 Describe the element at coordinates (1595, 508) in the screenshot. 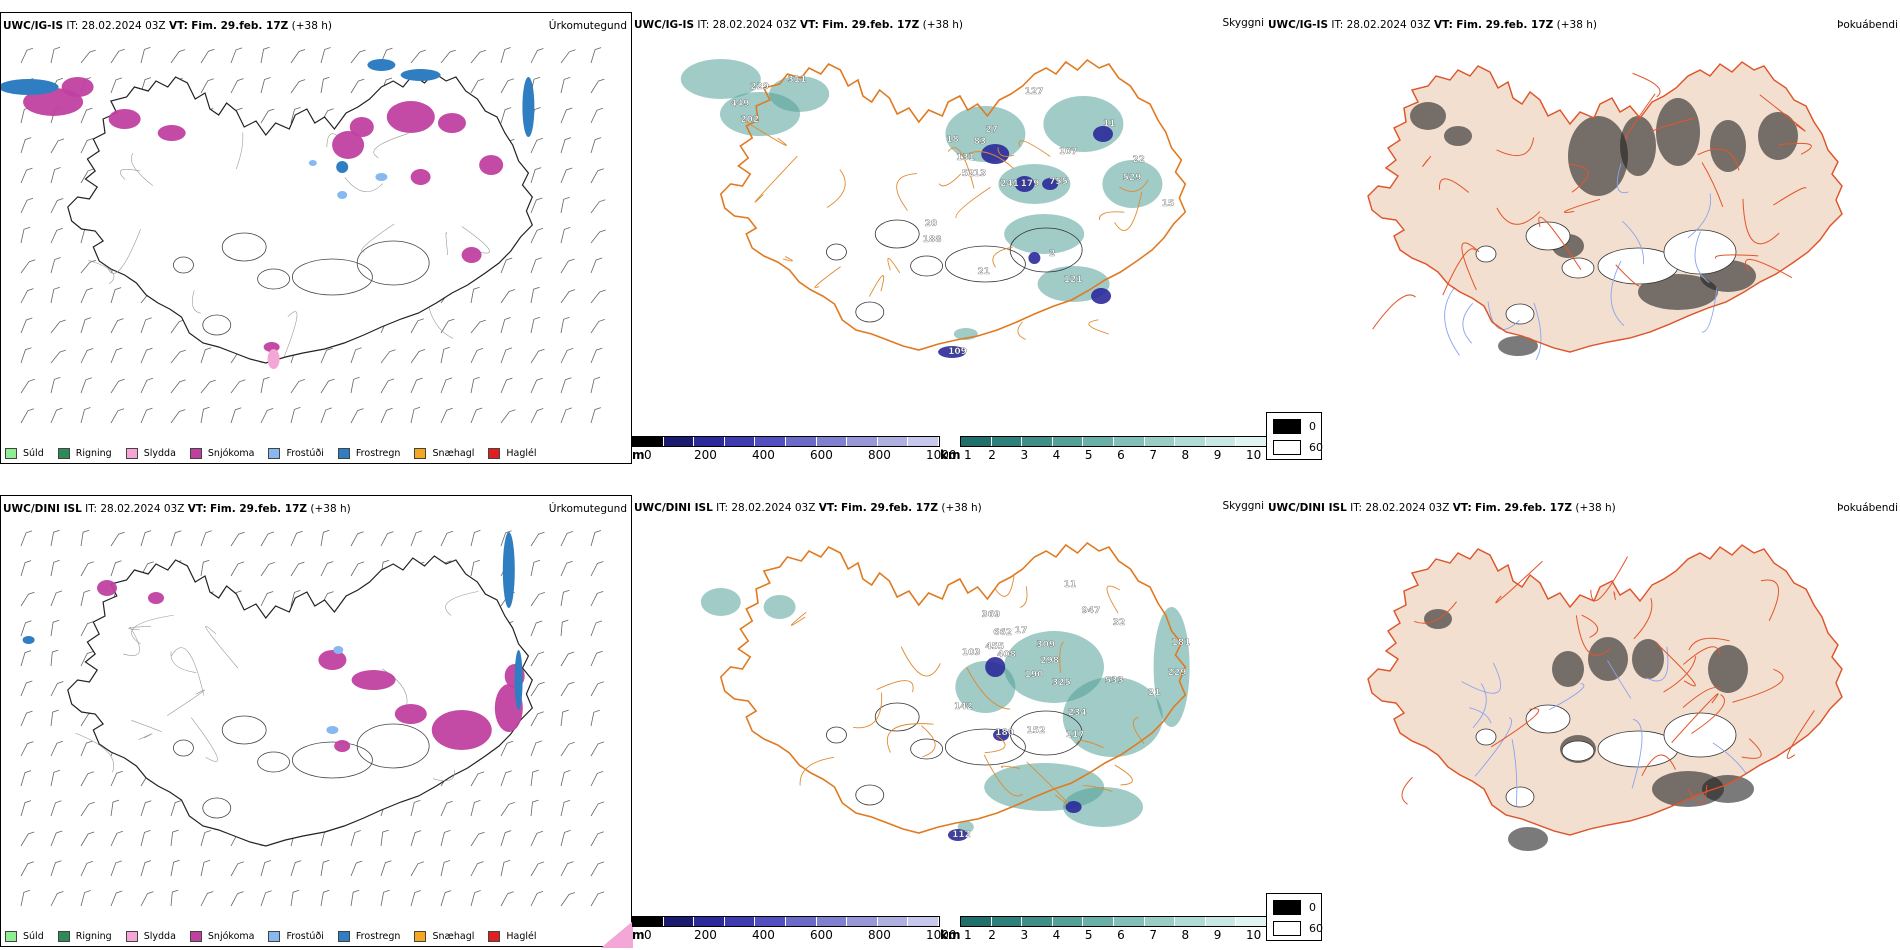

I see `lead-time: (+38 h)` at that location.